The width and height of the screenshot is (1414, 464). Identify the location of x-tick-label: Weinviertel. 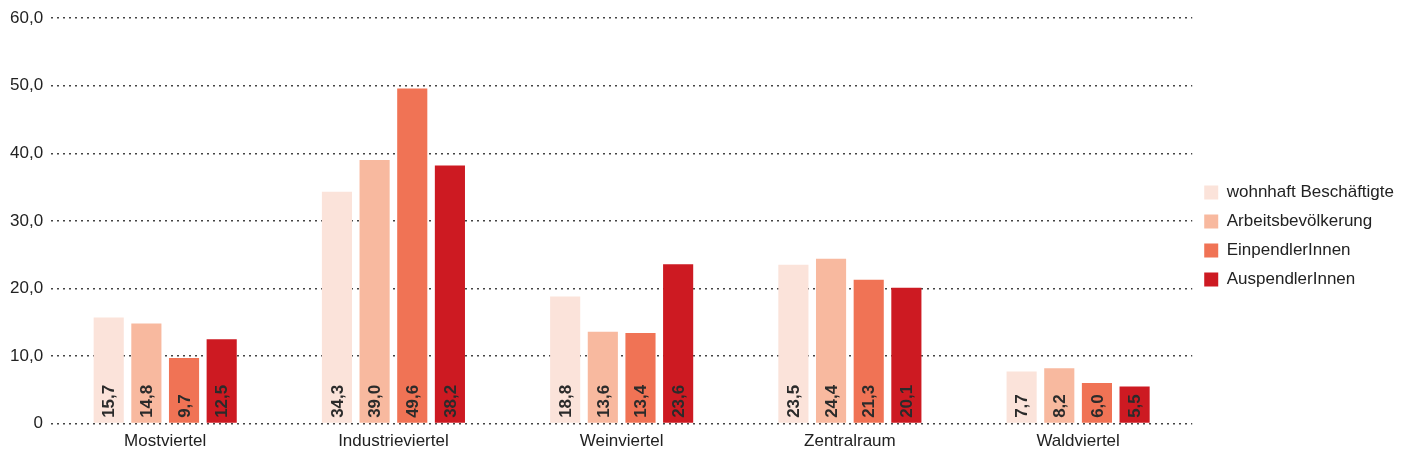
(621, 441).